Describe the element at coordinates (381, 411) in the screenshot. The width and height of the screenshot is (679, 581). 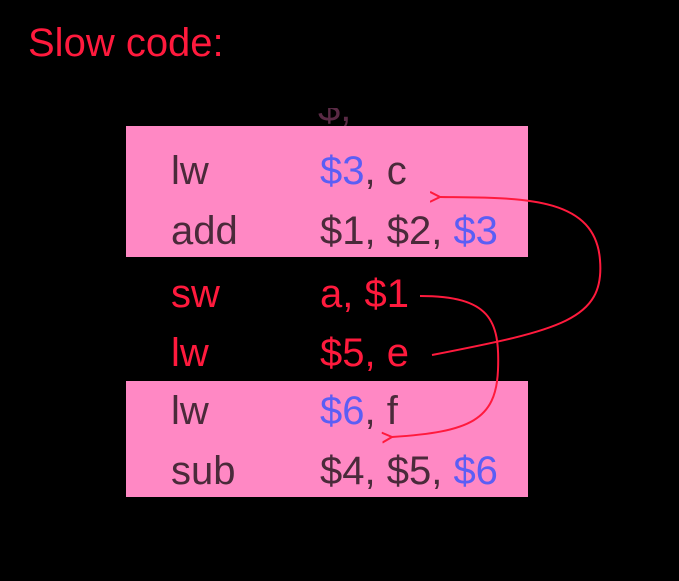
I see `operand-text: , f` at that location.